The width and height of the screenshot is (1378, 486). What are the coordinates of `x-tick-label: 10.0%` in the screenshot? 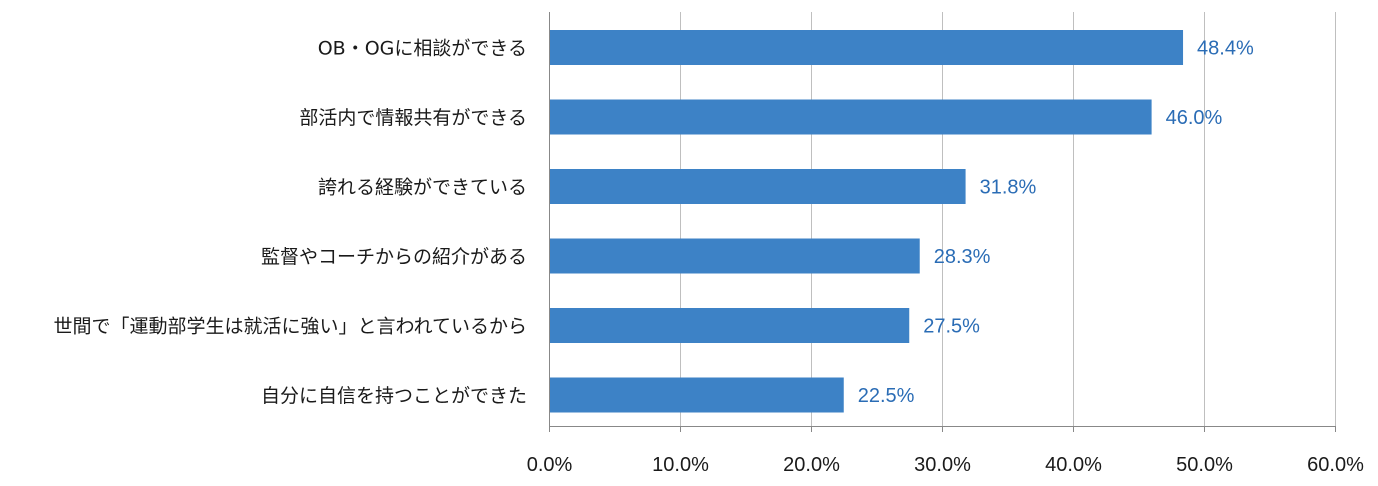 It's located at (680, 465).